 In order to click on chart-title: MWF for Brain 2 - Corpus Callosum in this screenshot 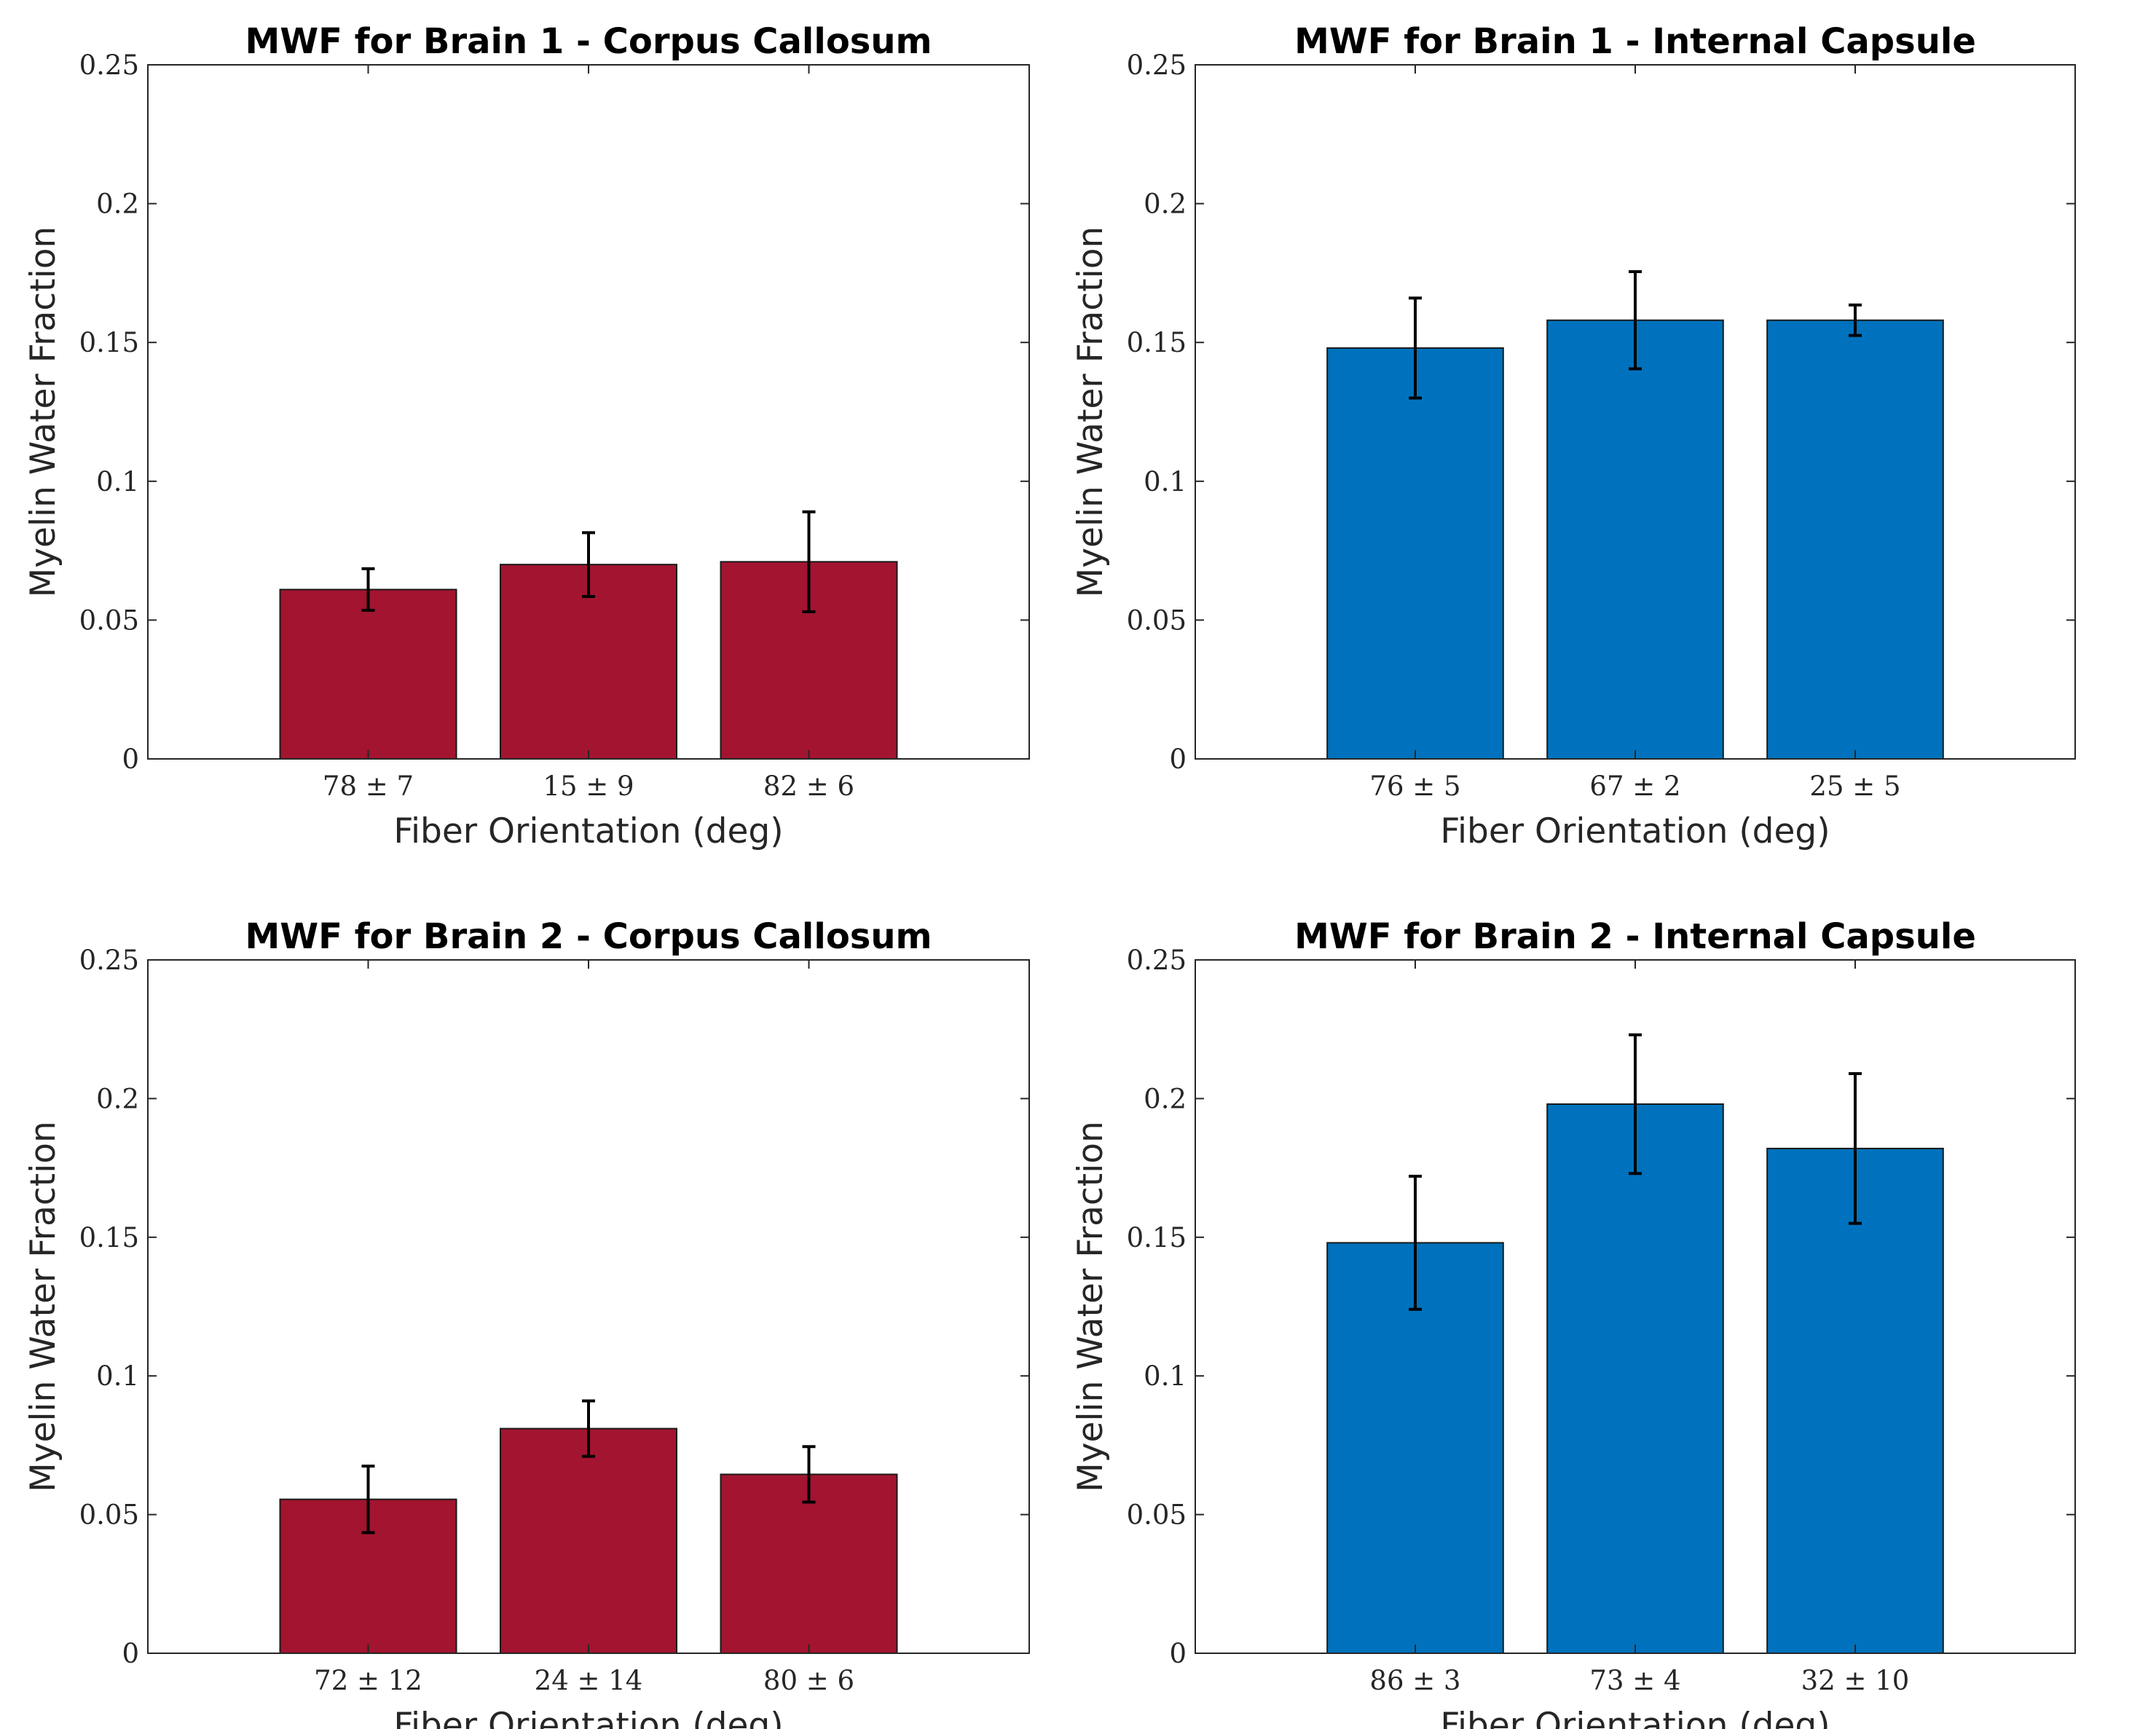, I will do `click(588, 936)`.